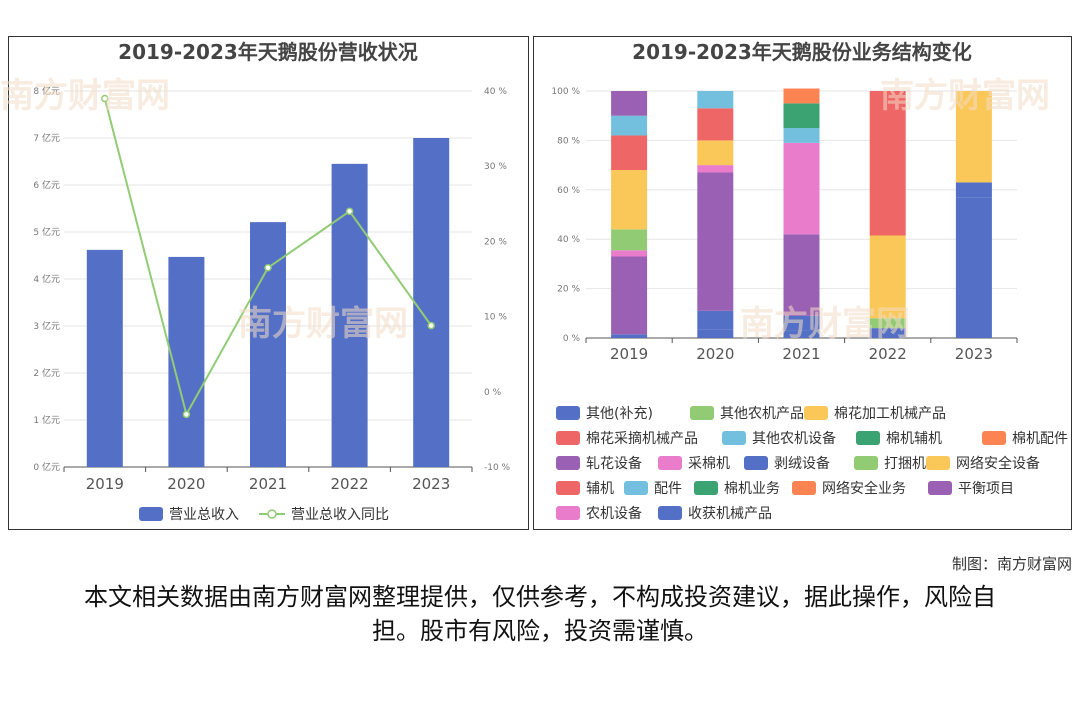  What do you see at coordinates (568, 240) in the screenshot?
I see `y-tick-label: 40 %` at bounding box center [568, 240].